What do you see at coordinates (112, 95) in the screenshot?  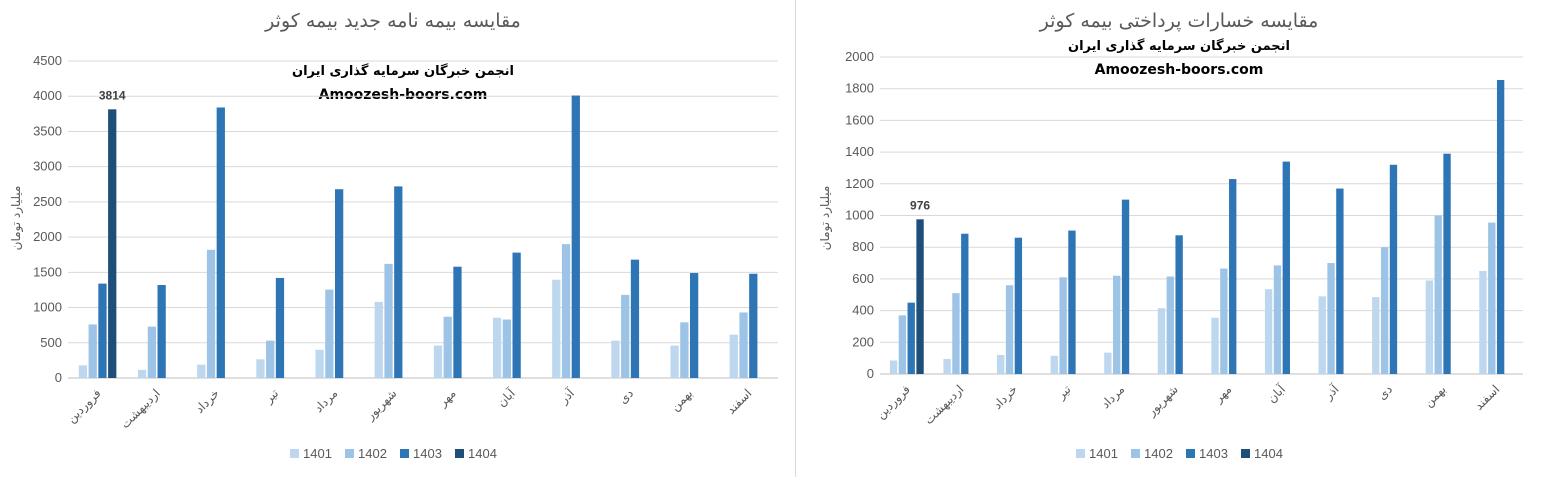 I see `data-label: 3814` at bounding box center [112, 95].